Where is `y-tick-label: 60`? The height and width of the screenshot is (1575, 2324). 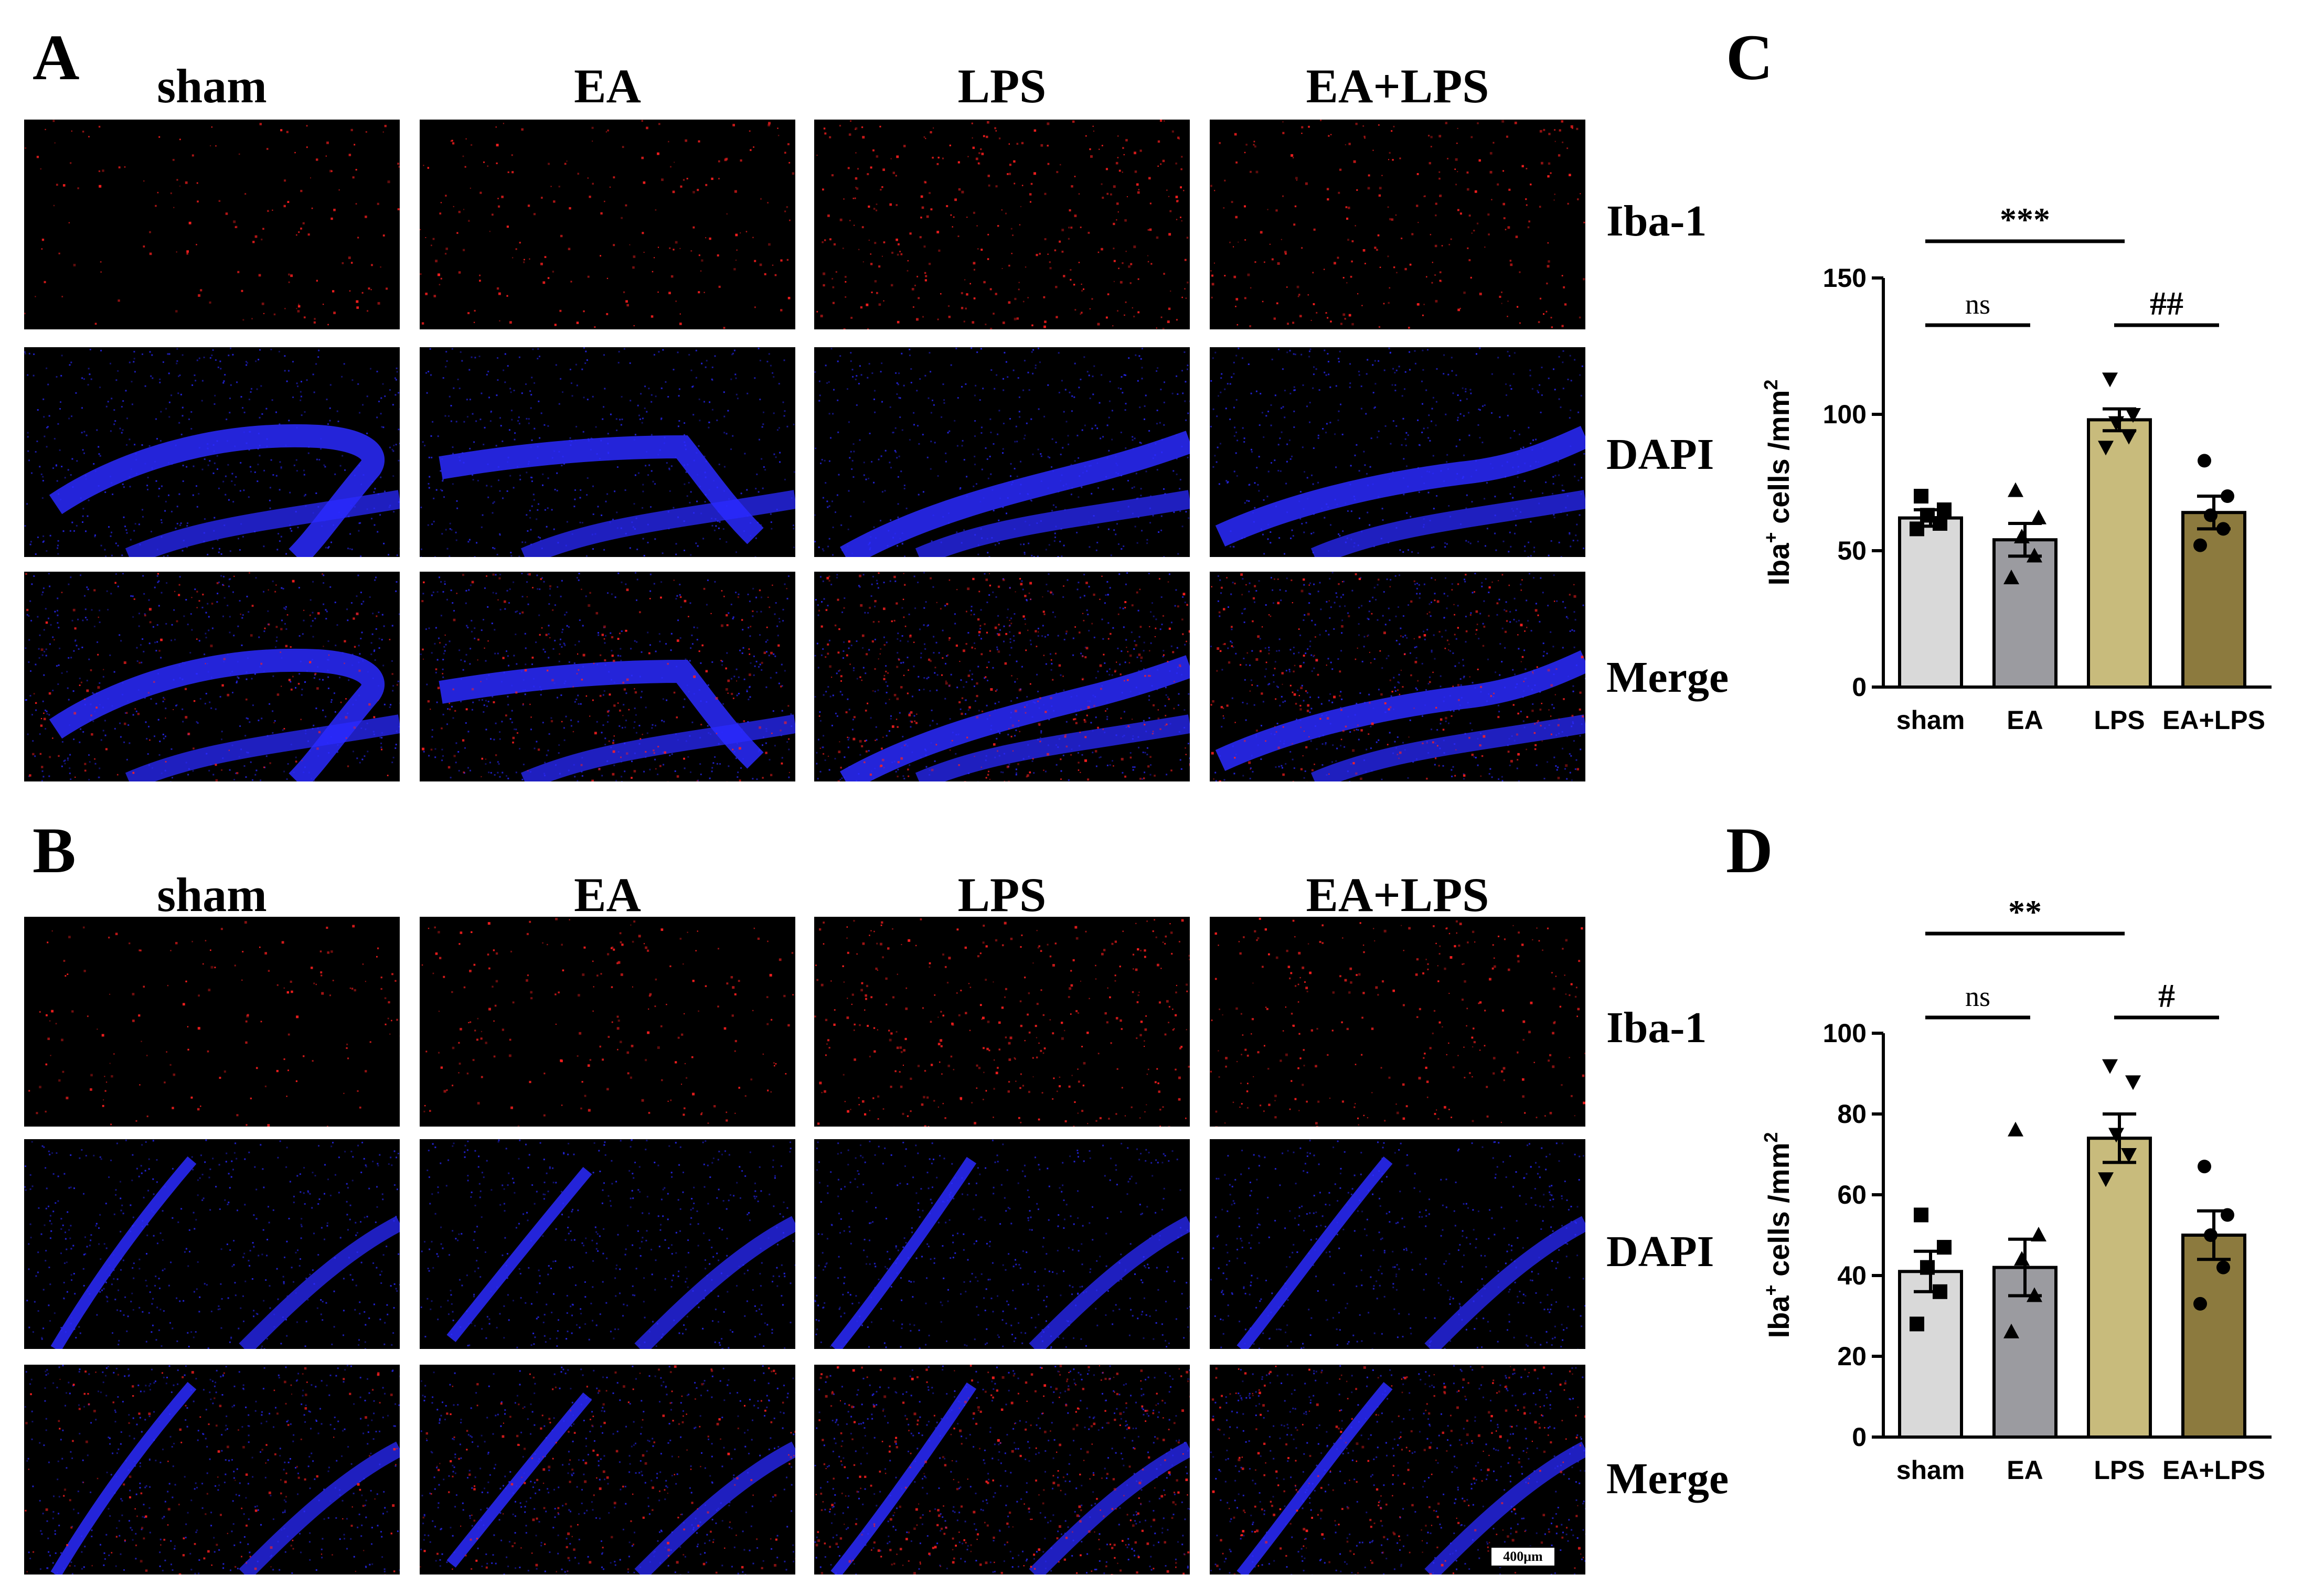 y-tick-label: 60 is located at coordinates (1852, 1194).